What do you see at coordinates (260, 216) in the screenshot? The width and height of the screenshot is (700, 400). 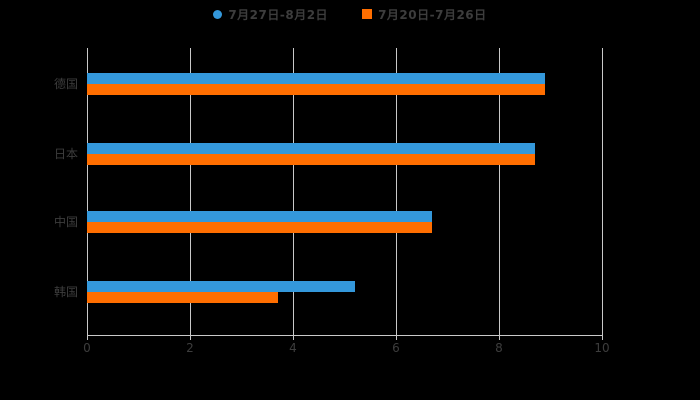 I see `bar-series1-row2` at bounding box center [260, 216].